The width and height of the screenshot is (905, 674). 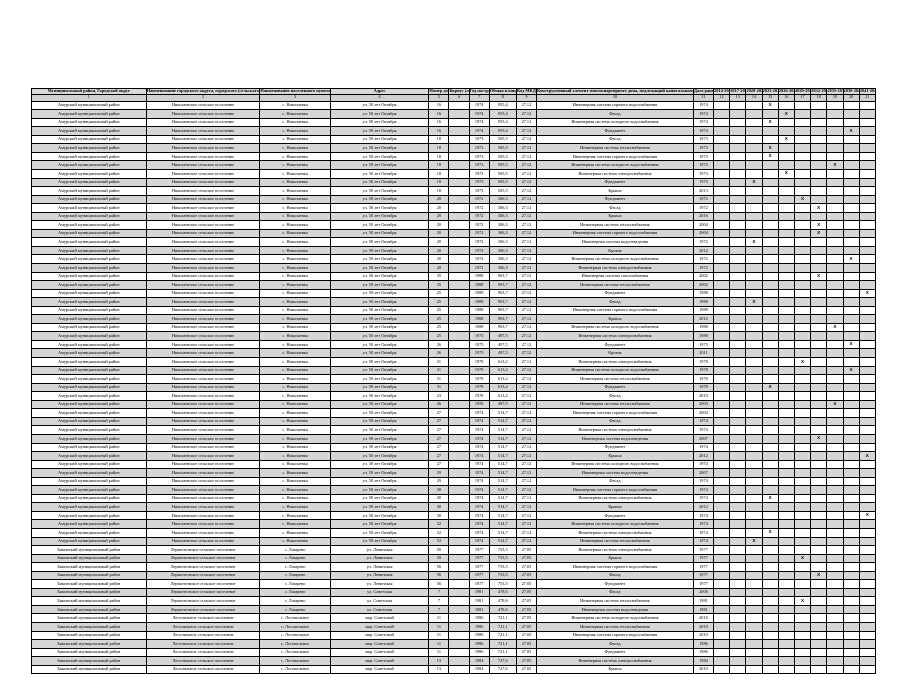 I want to click on cell-element: Инженерная система теплоснабжения, so click(x=614, y=285).